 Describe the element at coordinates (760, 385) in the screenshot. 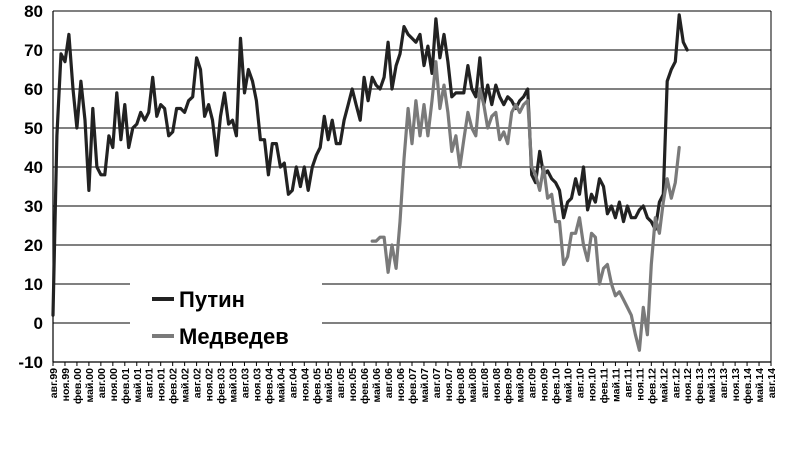

I see `x-tick-label: май.14` at that location.